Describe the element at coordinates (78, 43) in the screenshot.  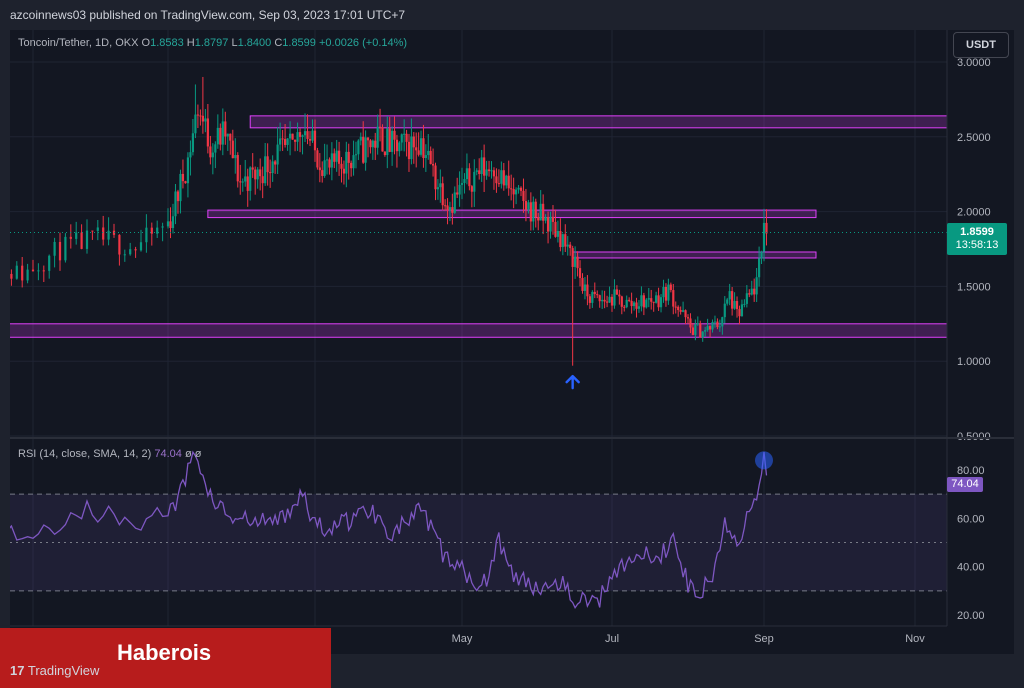
I see `symbol-name: Toncoin/Tether, 1D, OKX` at that location.